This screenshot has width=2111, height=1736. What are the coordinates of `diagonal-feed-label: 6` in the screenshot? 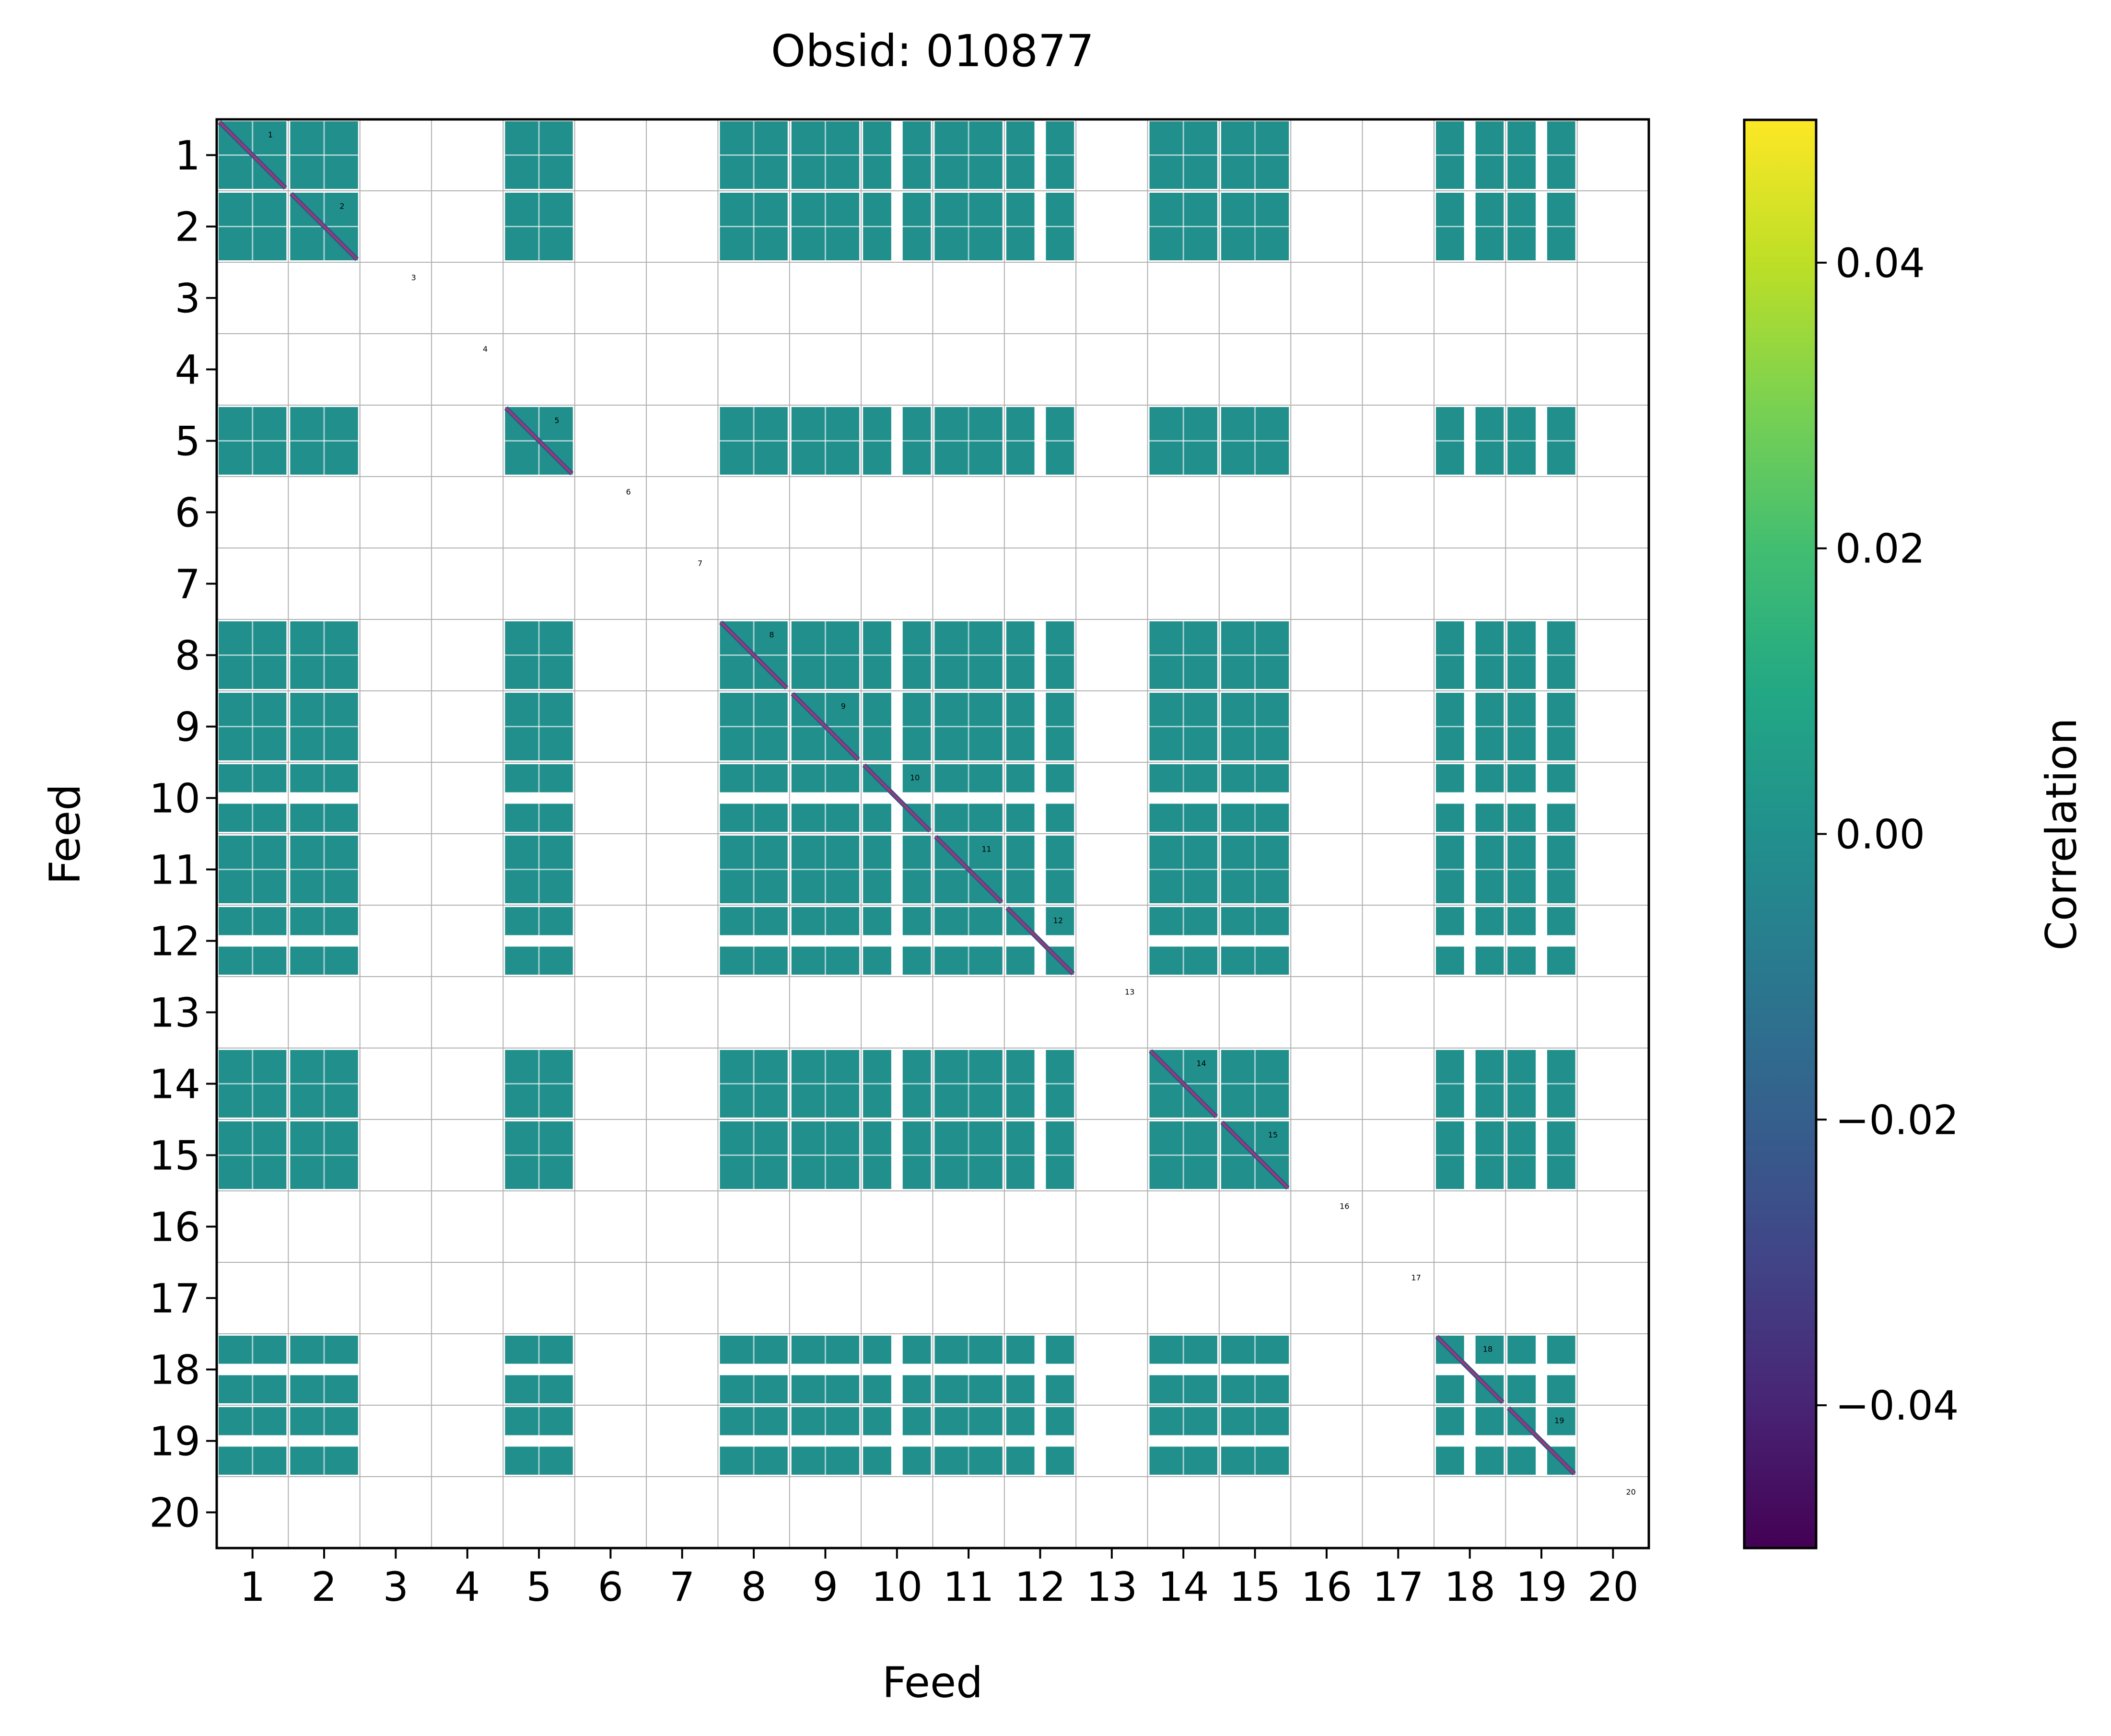 It's located at (628, 491).